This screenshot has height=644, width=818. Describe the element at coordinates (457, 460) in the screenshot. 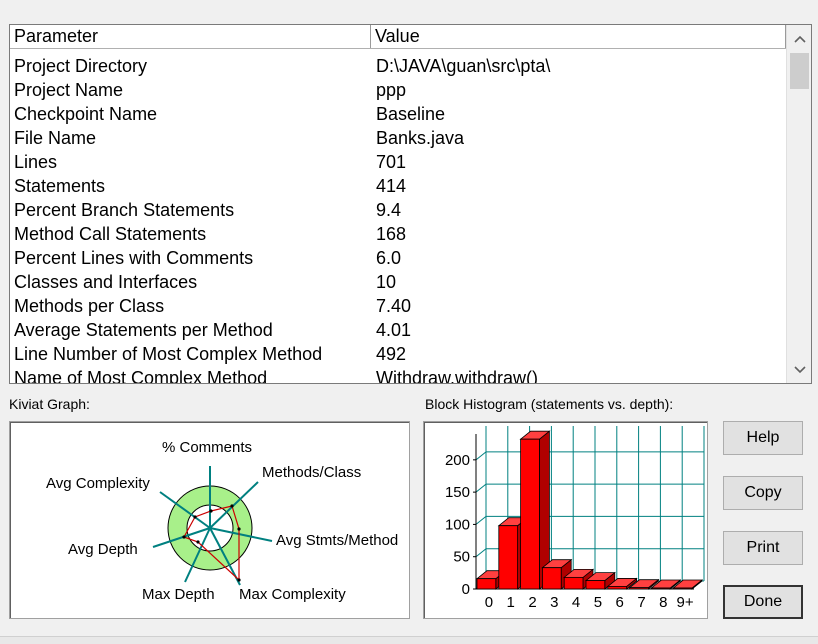

I see `y-tick-label: 200` at that location.